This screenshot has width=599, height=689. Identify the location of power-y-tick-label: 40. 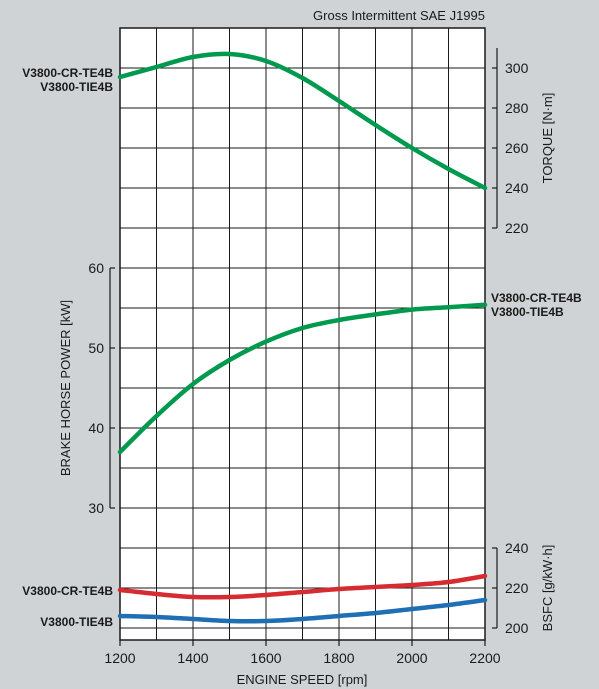
(96, 428).